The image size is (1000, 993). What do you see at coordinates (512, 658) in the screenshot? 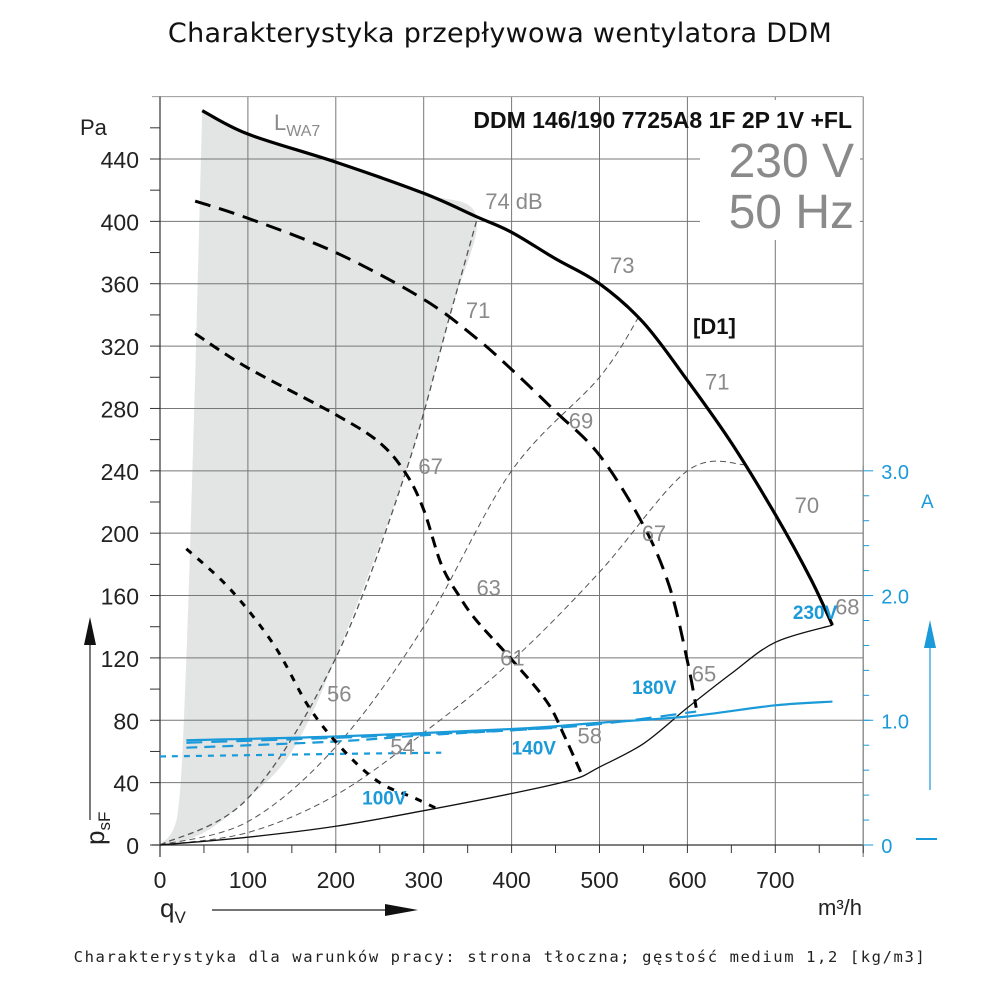
I see `noise-label: 61` at bounding box center [512, 658].